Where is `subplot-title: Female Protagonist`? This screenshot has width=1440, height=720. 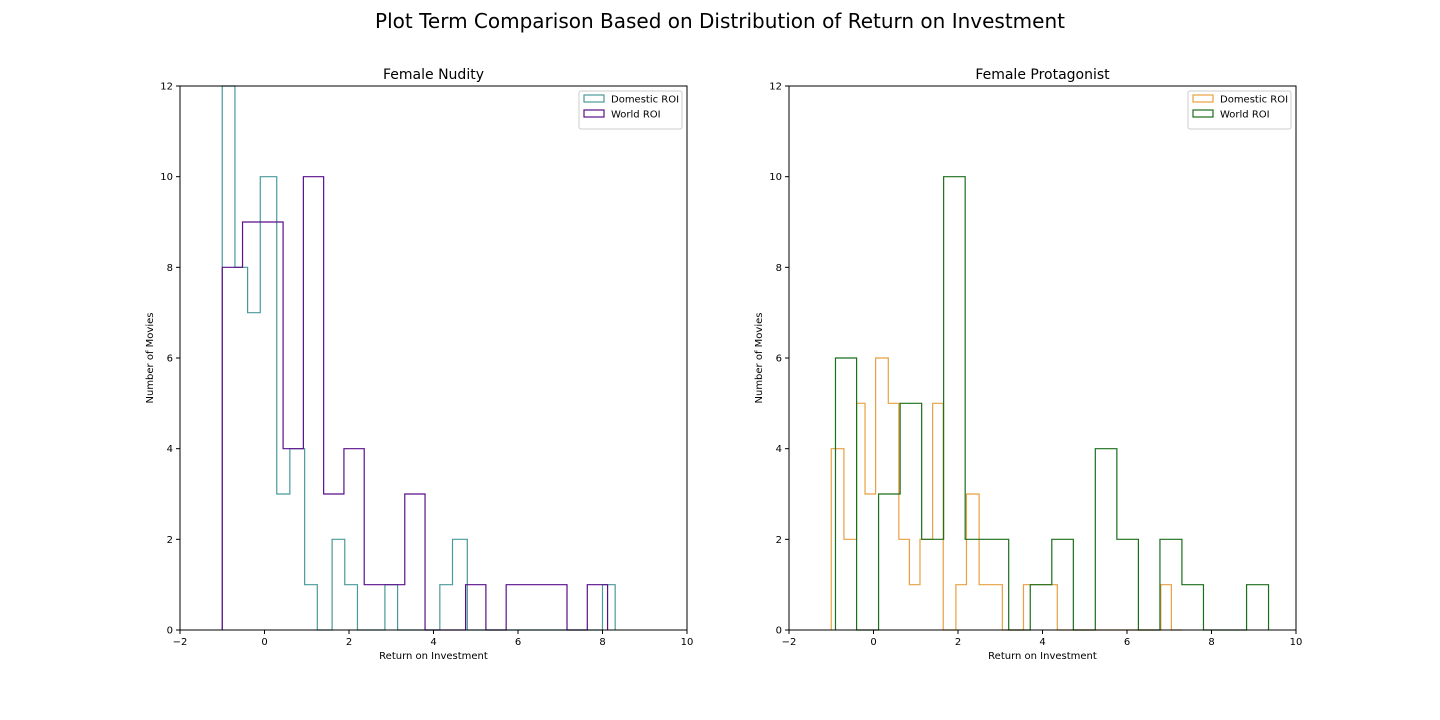
subplot-title: Female Protagonist is located at coordinates (1042, 75).